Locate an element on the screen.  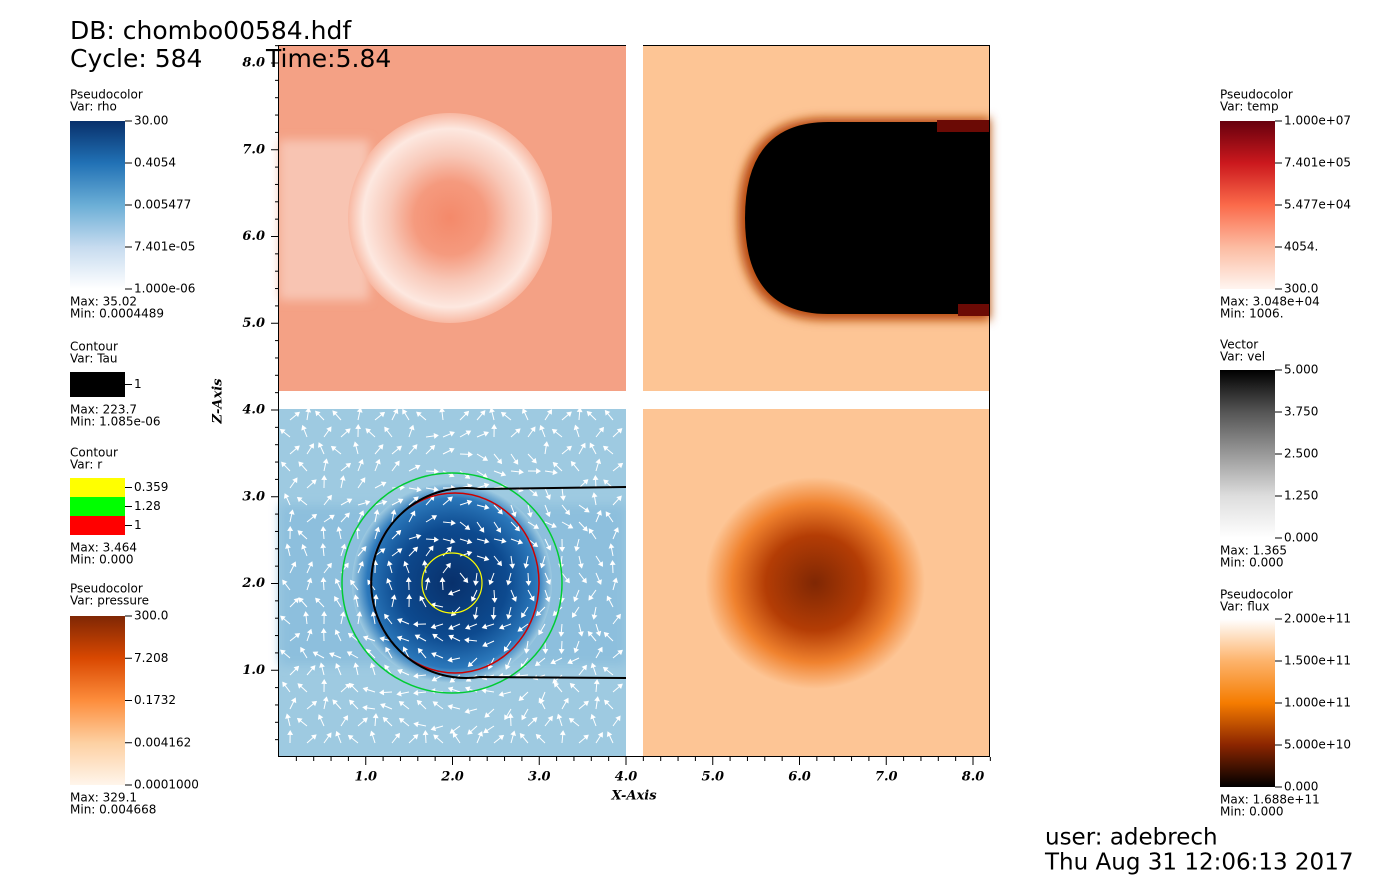
legend-min: Min: 0.0004489 is located at coordinates (117, 314).